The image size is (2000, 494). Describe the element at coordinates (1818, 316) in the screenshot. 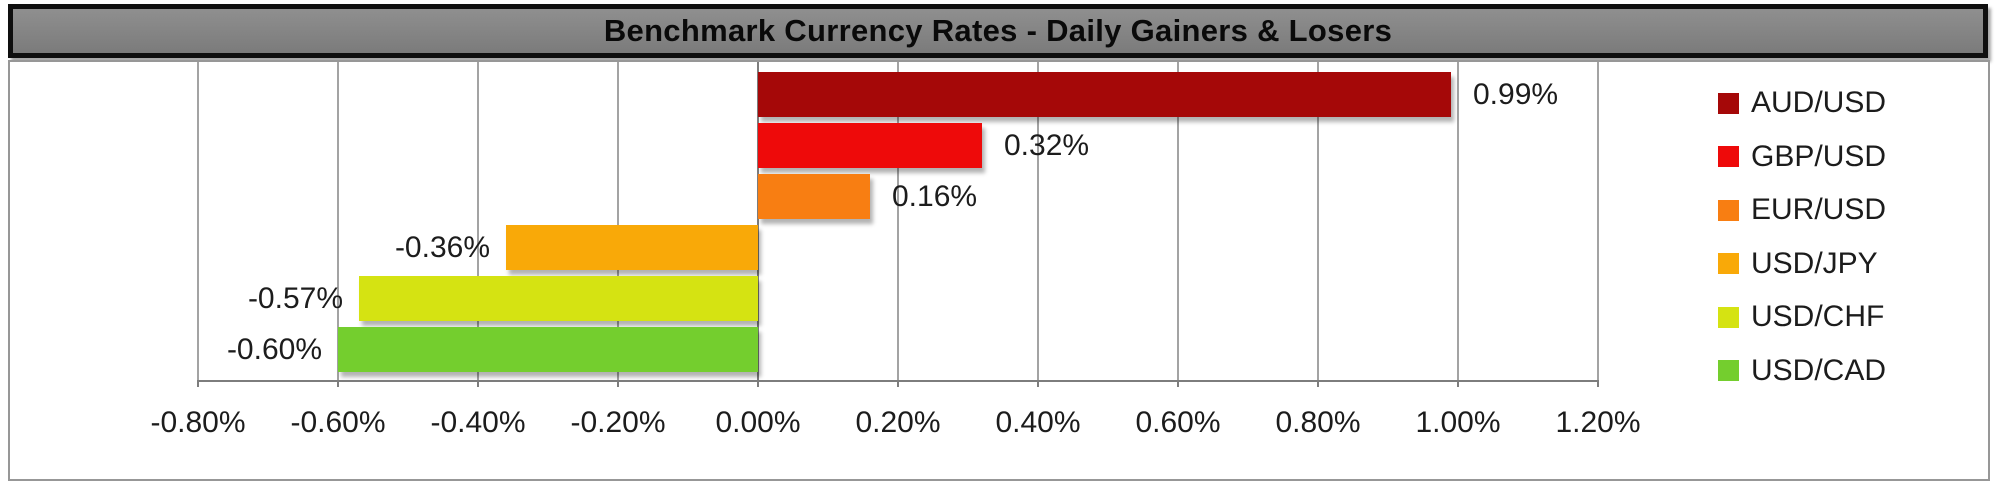

I see `legend-label-usd-chf: USD/CHF` at that location.